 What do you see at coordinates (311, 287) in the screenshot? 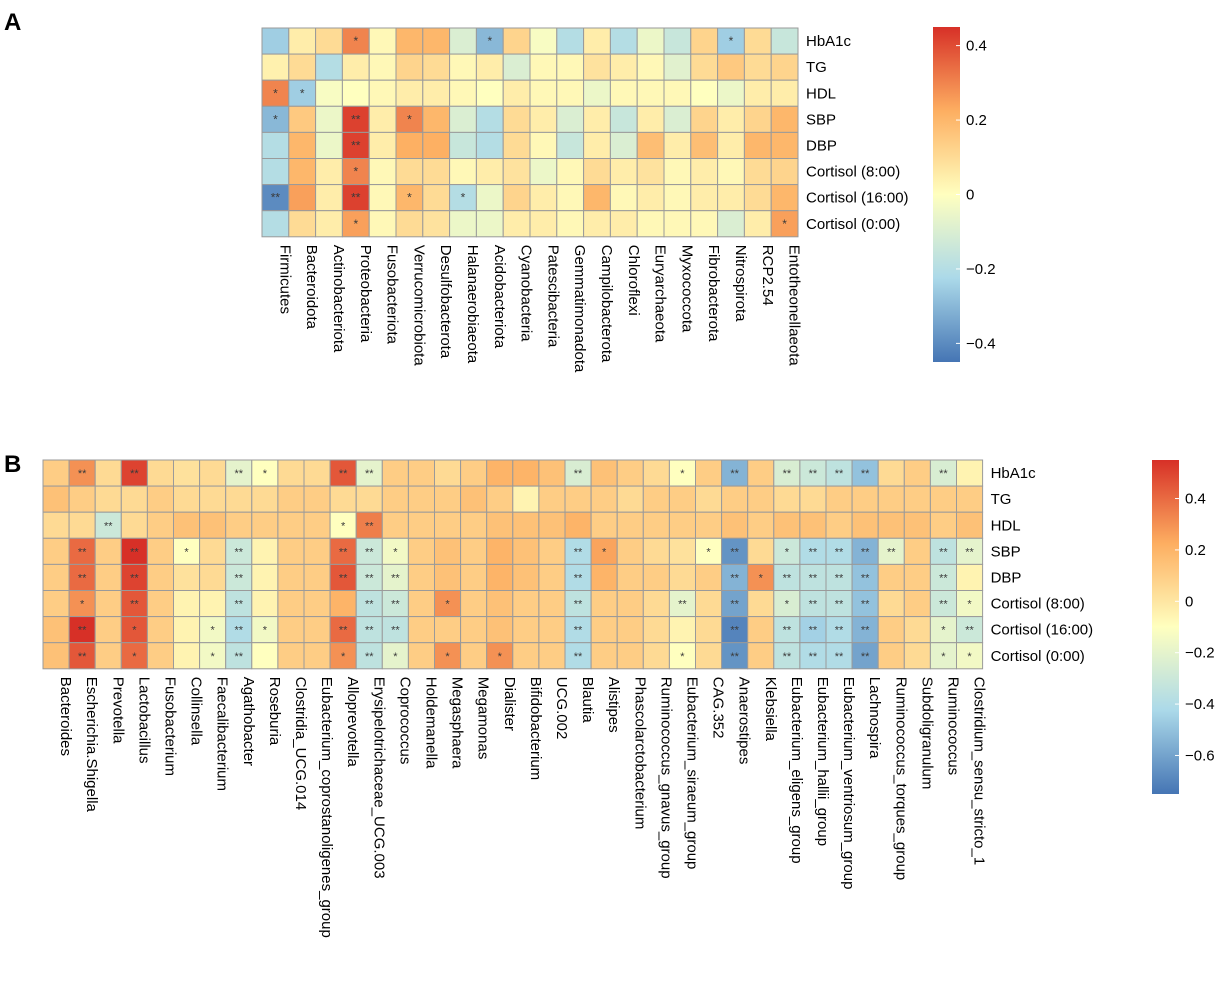
I see `column-label: Bacteroidota` at bounding box center [311, 287].